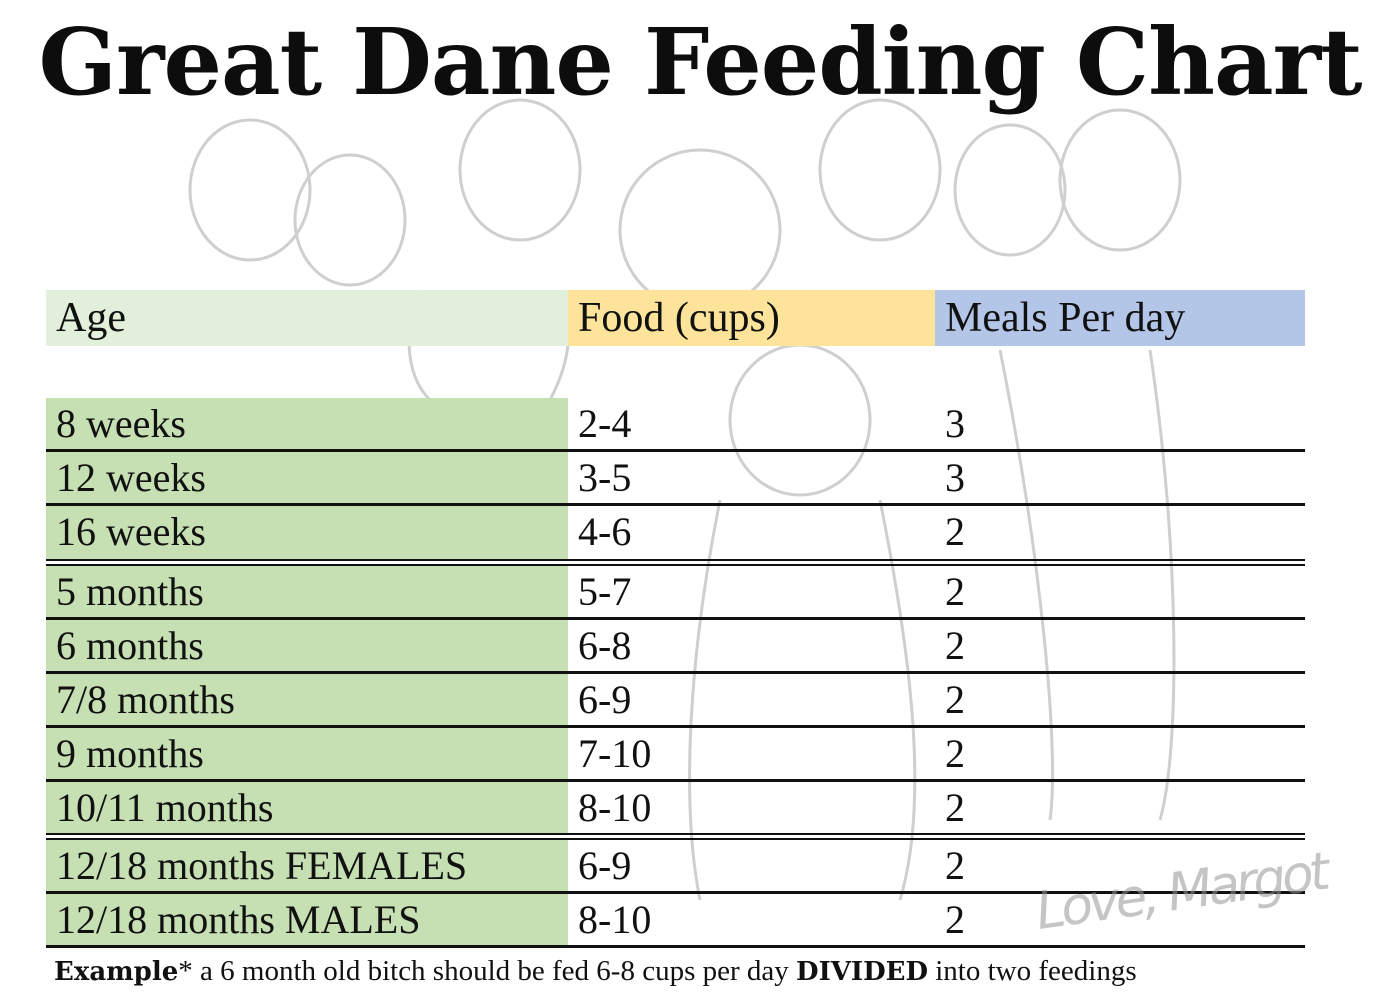 The image size is (1400, 1000). I want to click on table-row: 12/18 months FEMALES 6-9 2, so click(675, 867).